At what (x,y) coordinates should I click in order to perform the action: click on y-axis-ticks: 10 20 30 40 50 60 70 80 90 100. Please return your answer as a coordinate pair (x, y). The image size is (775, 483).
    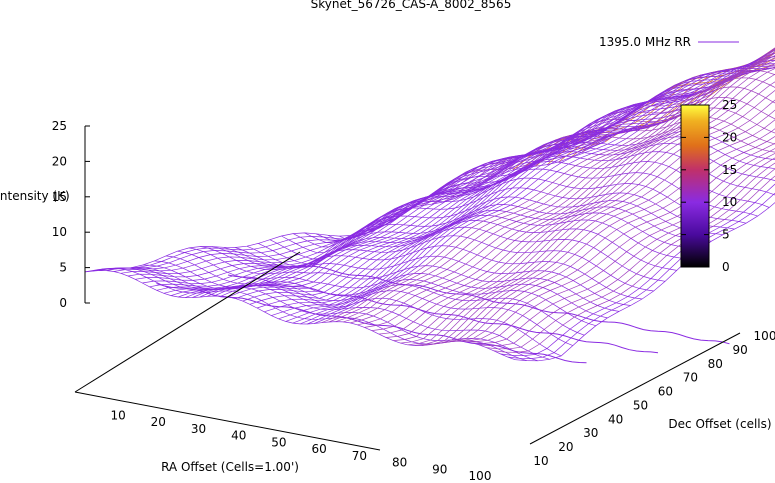
    Looking at the image, I should click on (654, 398).